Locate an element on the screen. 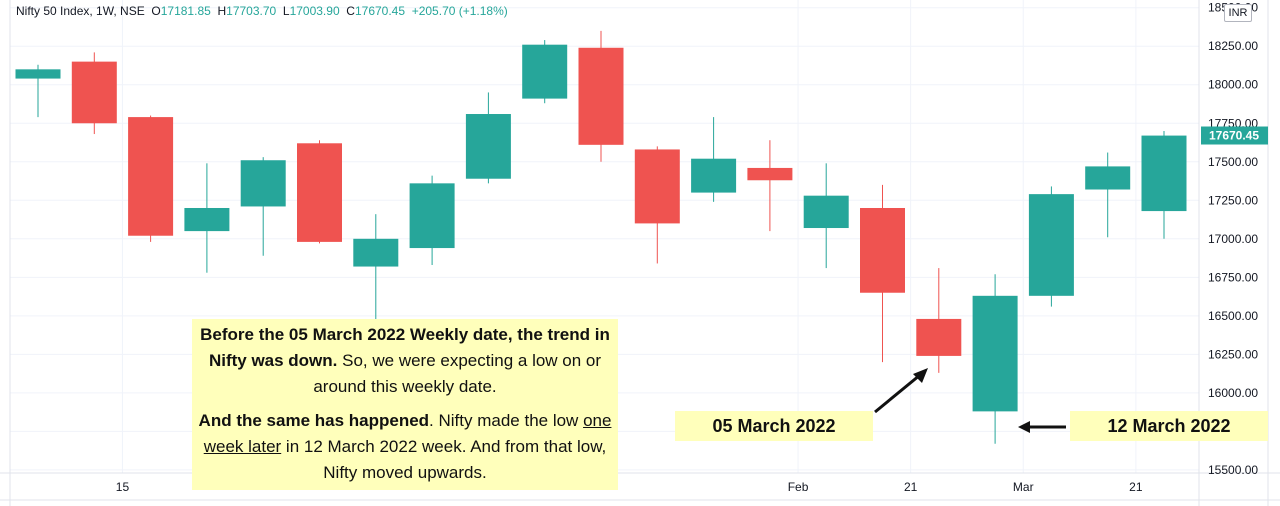 The width and height of the screenshot is (1280, 506). close-value: 17670.45 is located at coordinates (380, 11).